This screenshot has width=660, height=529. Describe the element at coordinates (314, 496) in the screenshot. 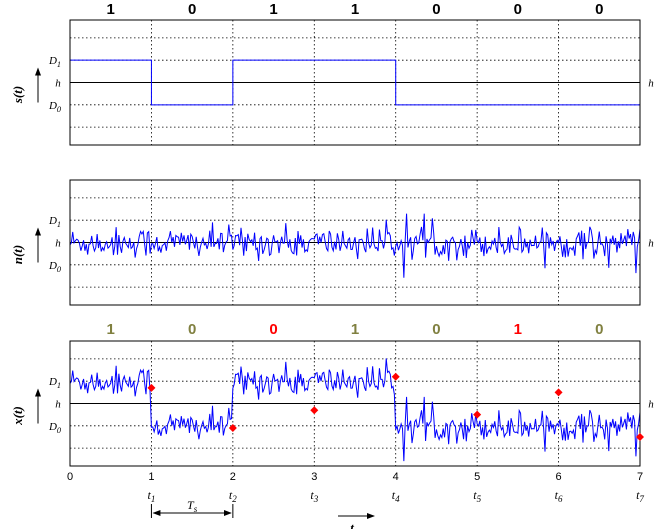

I see `sample-time-label: t3` at that location.